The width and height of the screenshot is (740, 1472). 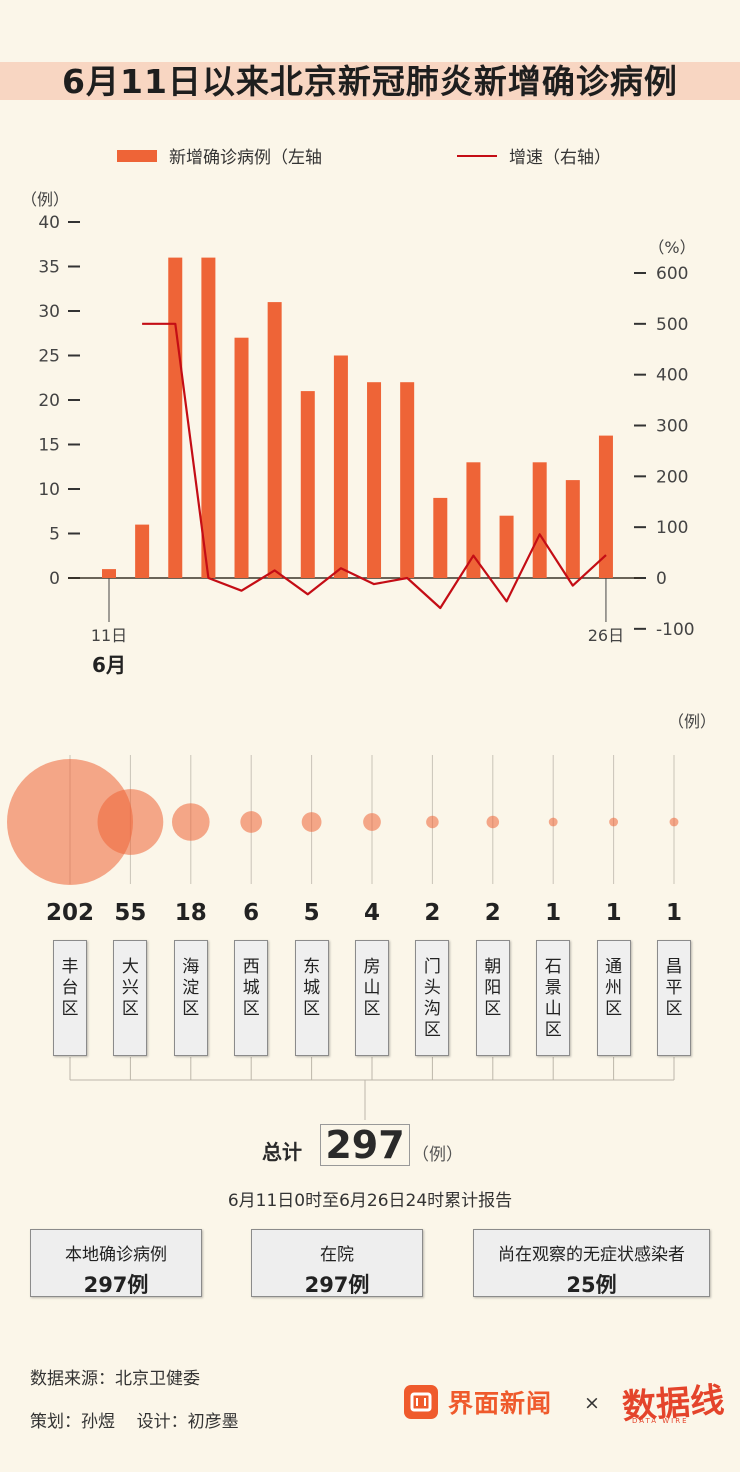 What do you see at coordinates (370, 1201) in the screenshot?
I see `report-note: 6月11日0时至6月26日24时累计报告` at bounding box center [370, 1201].